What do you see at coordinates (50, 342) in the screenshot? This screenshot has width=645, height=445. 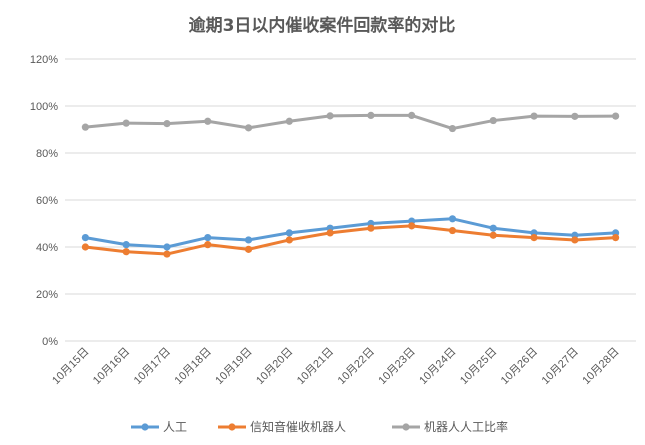 I see `y-tick-label: 0%` at bounding box center [50, 342].